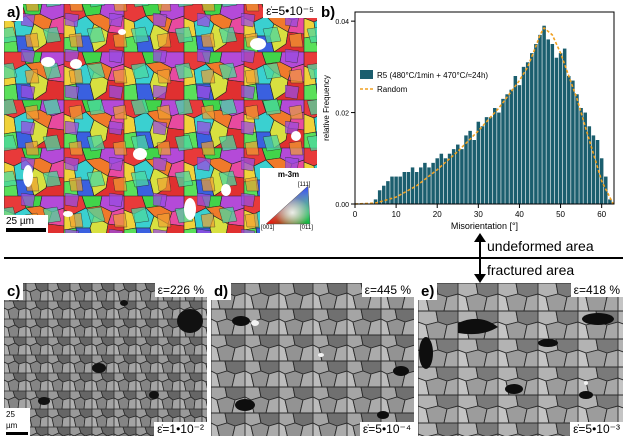 Image resolution: width=626 pixels, height=439 pixels. Describe the element at coordinates (313, 258) in the screenshot. I see `area-divider-line` at that location.